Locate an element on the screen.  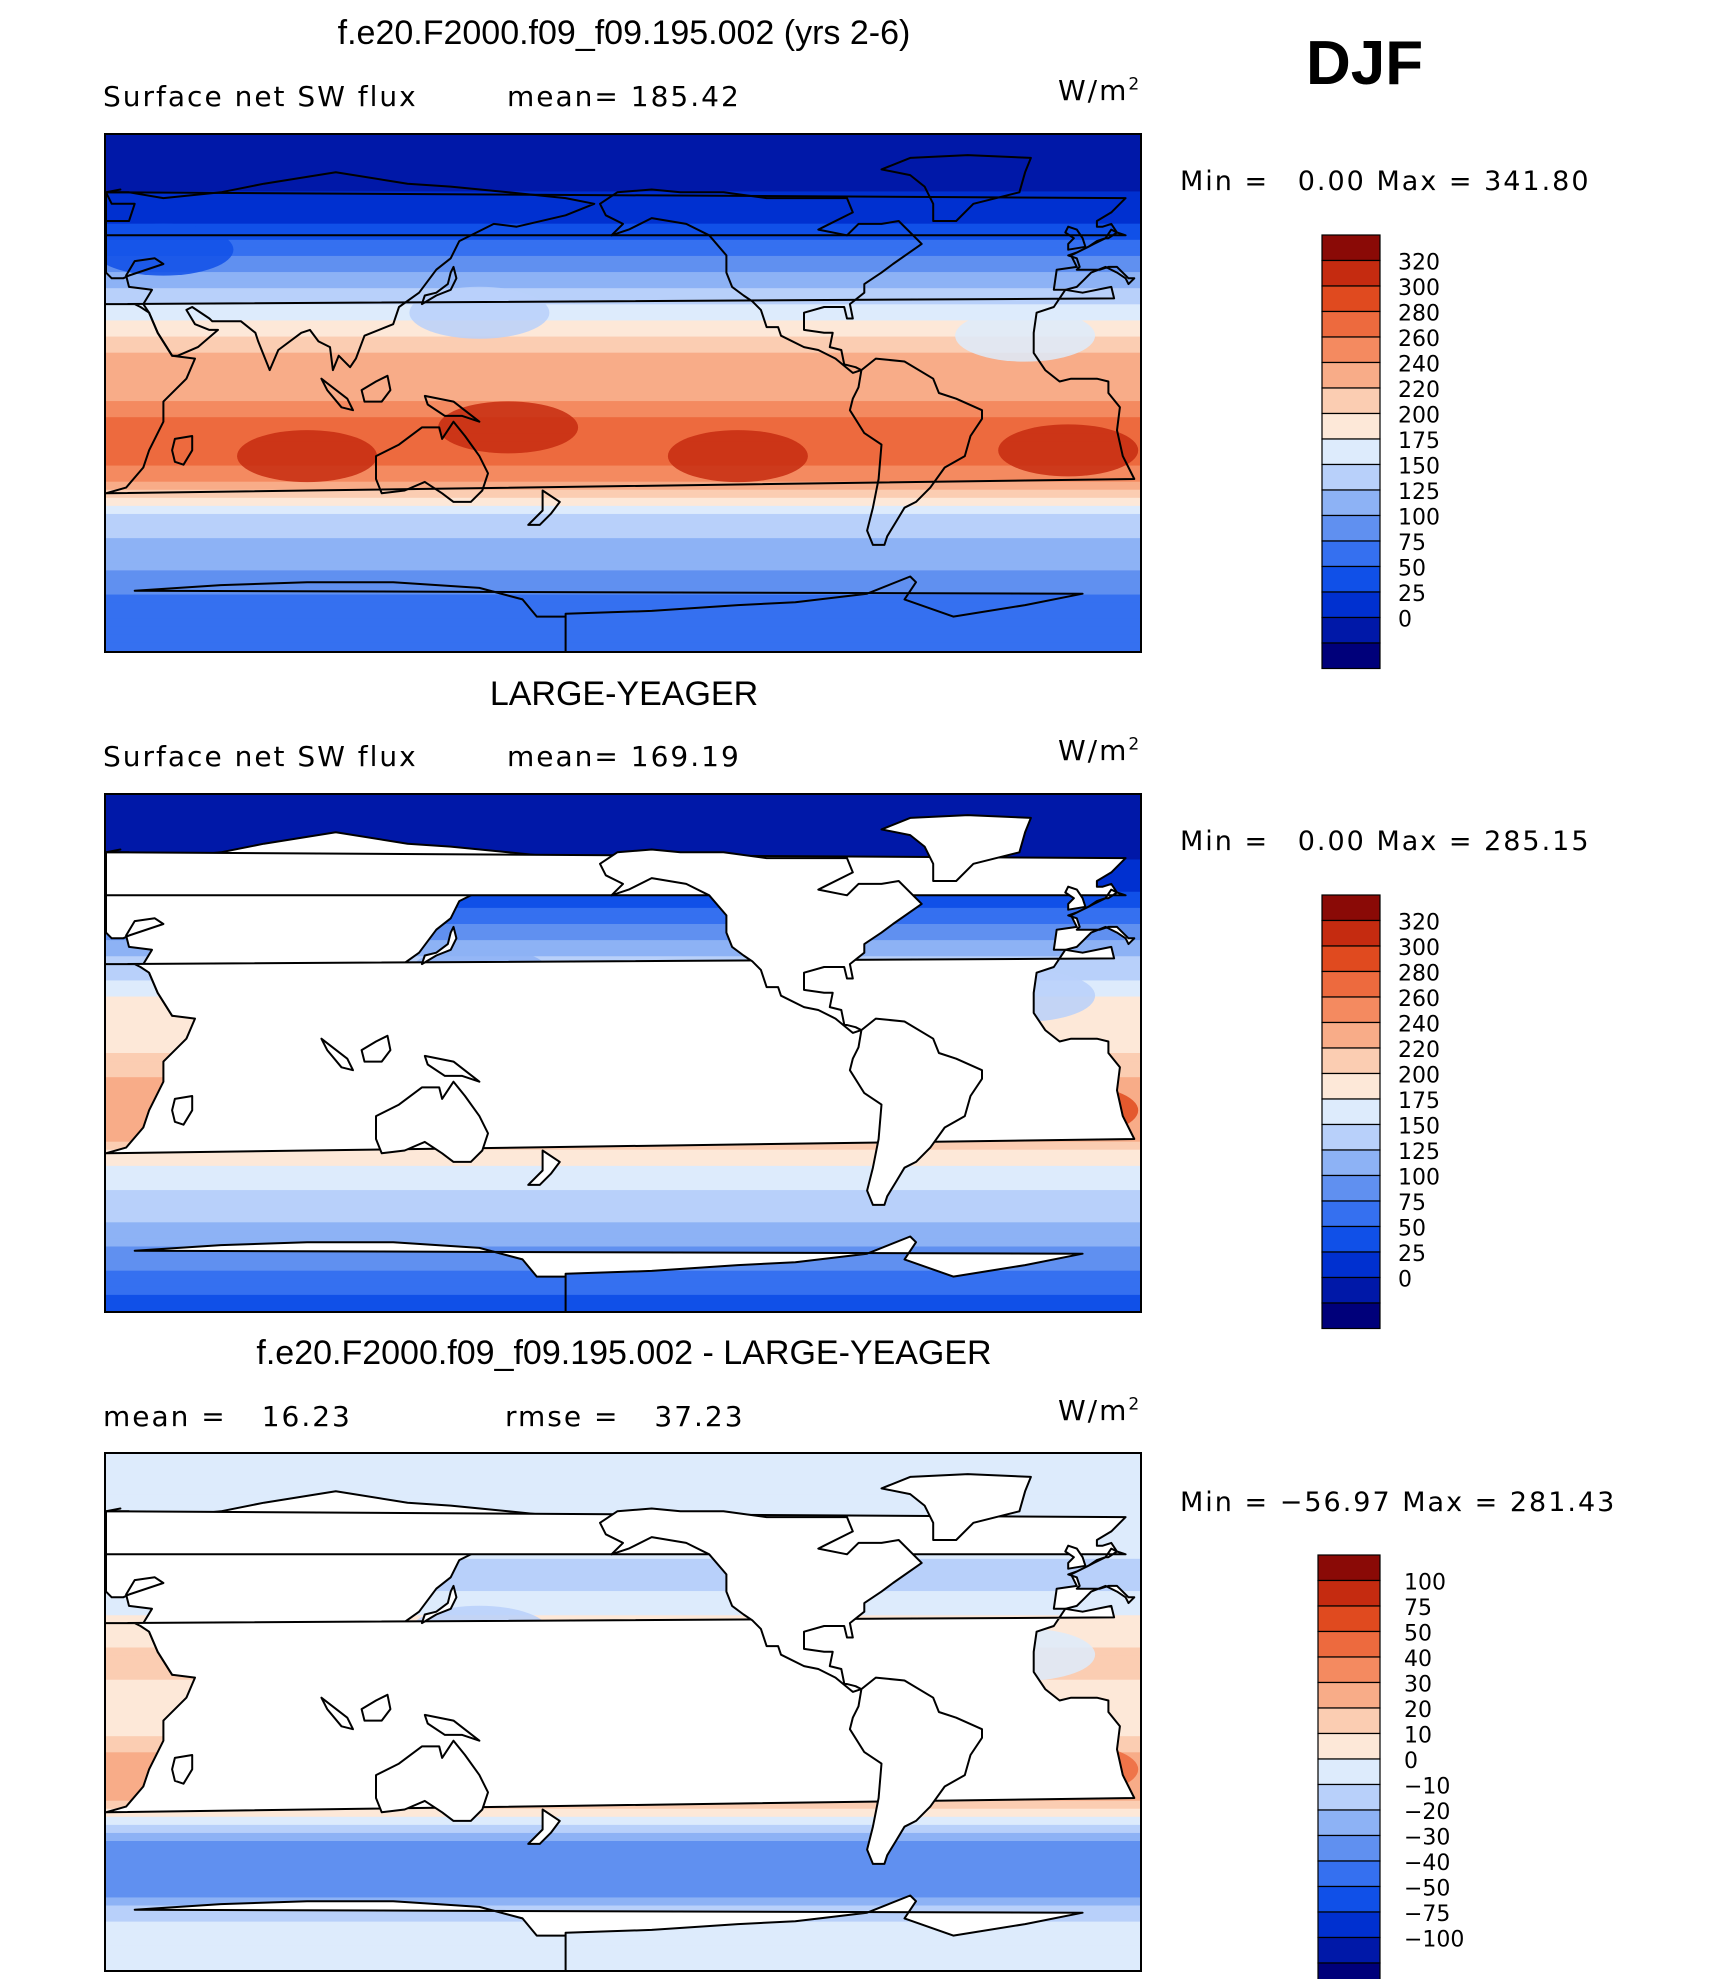
panel-1-colorbar: 320 300 280 260 240 220 200 175 150 125 100 75 50 25 0 is located at coordinates (1411, 451).